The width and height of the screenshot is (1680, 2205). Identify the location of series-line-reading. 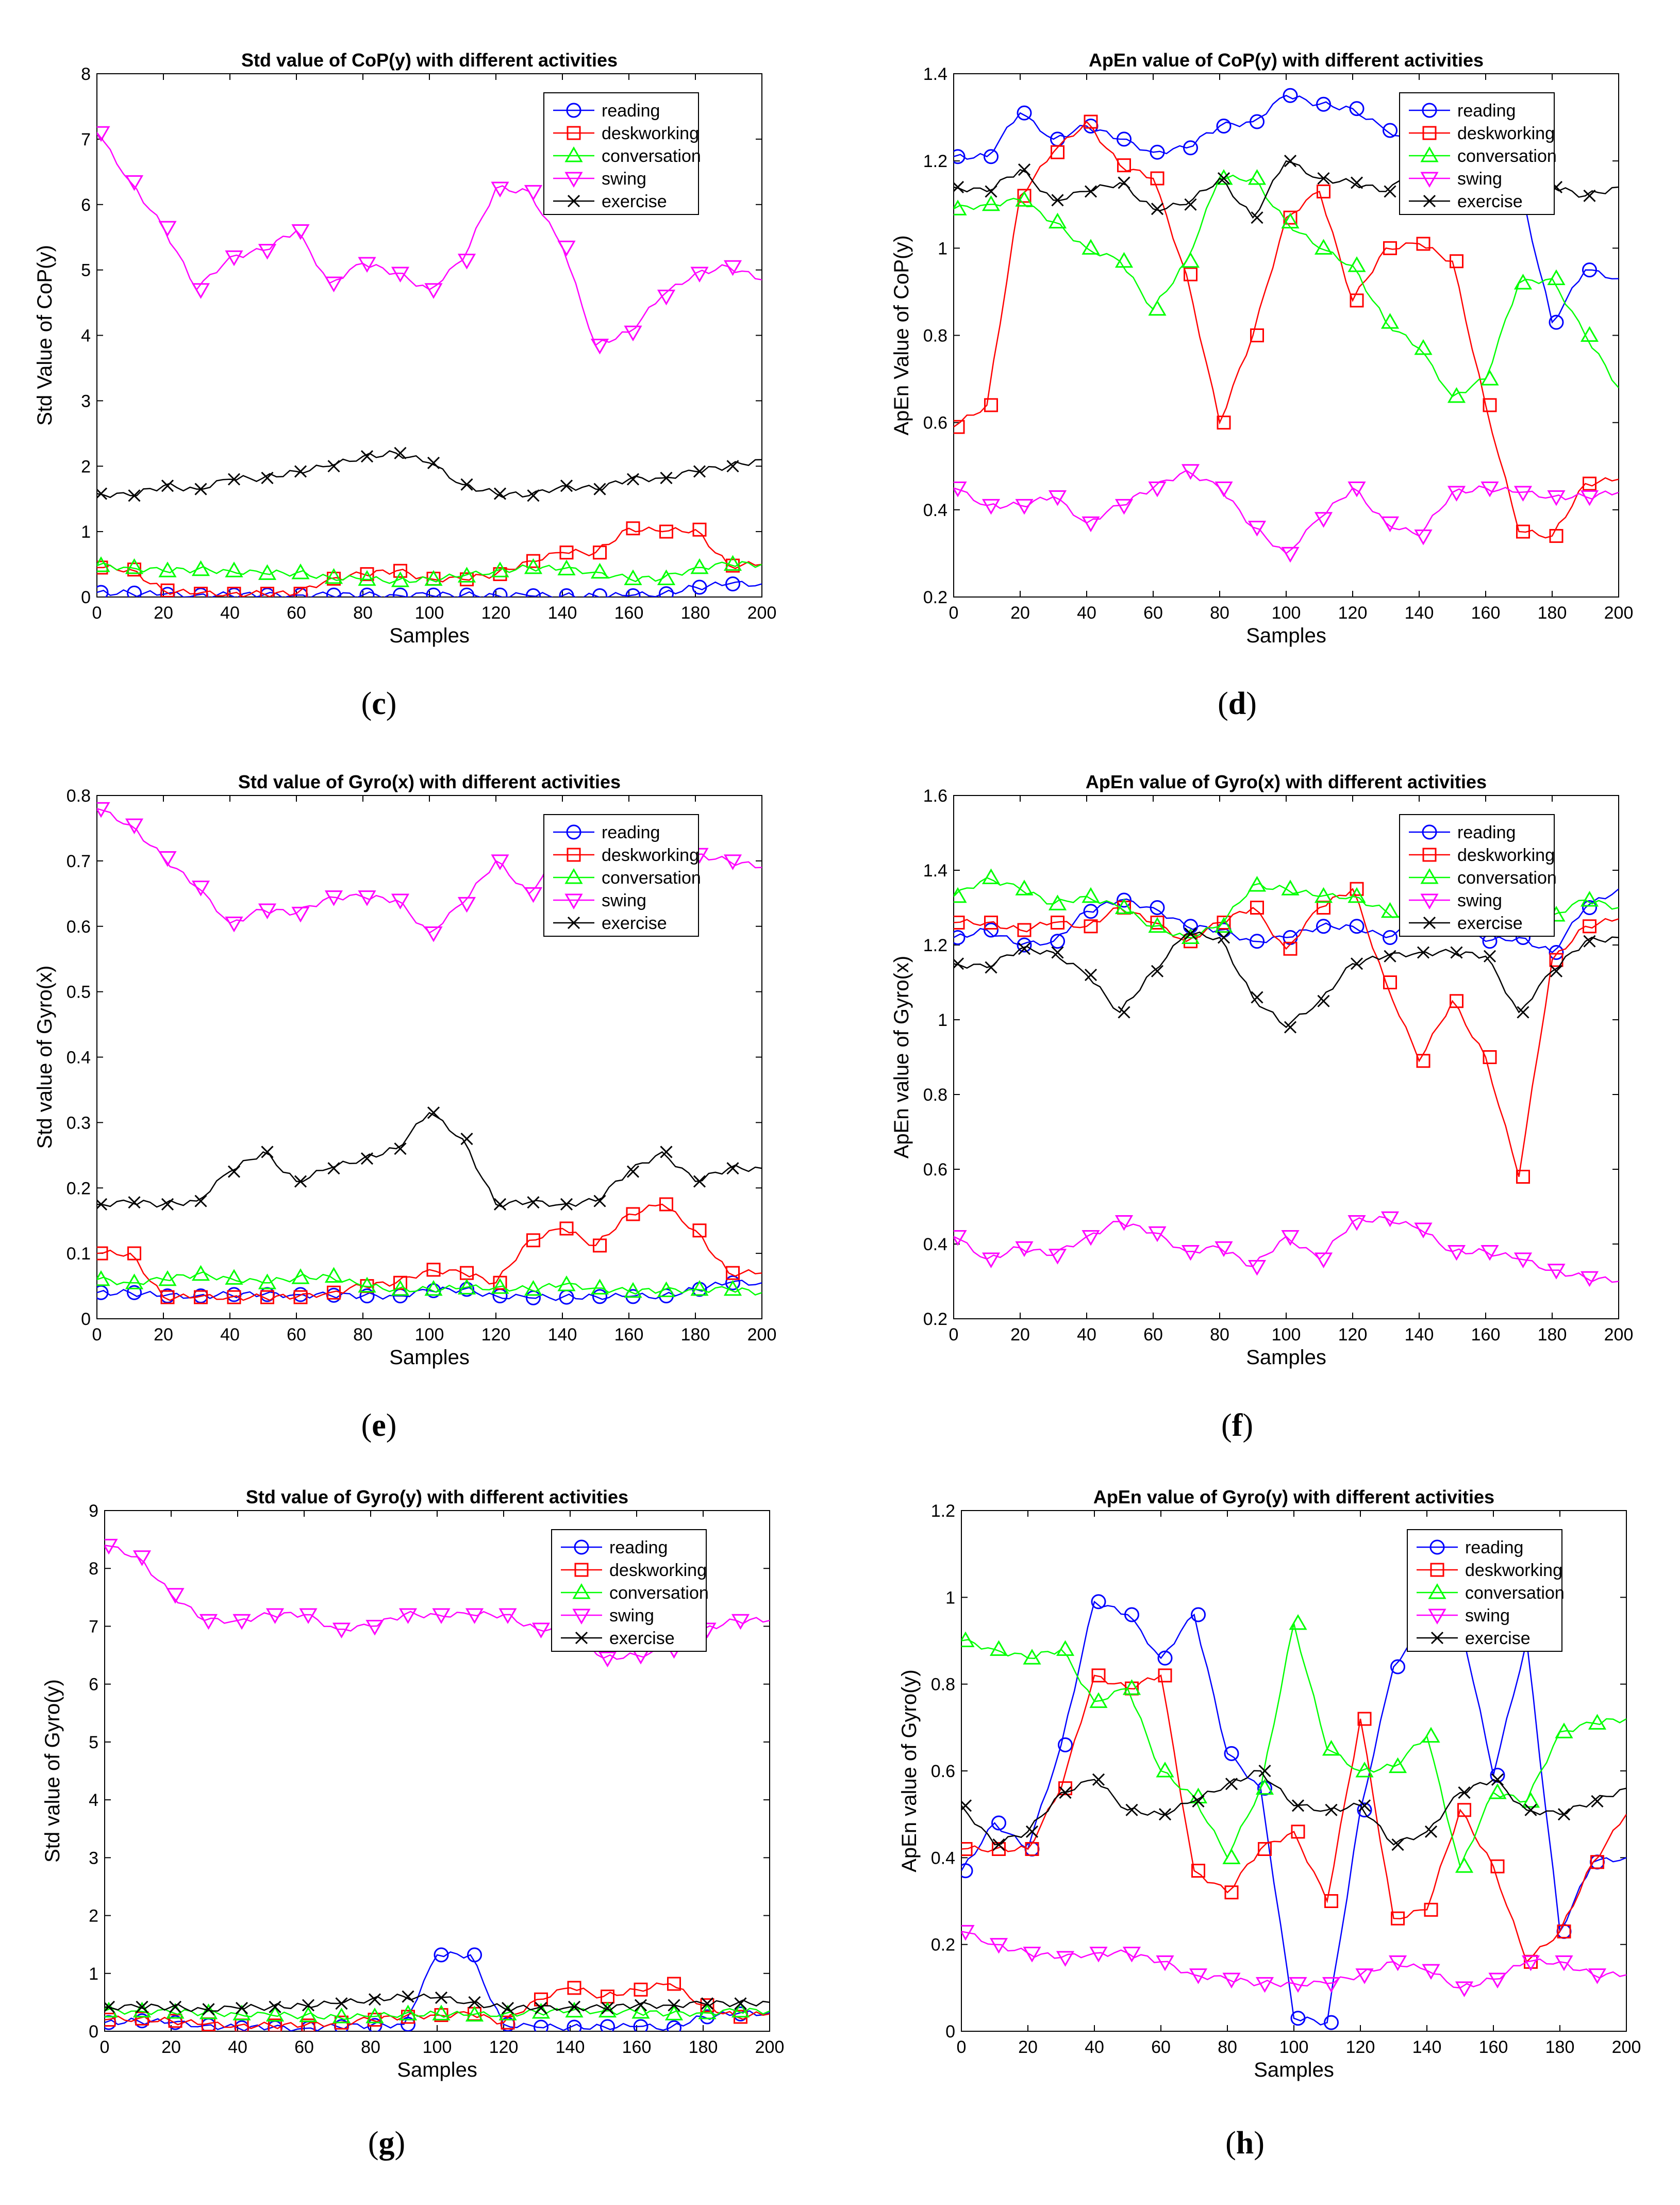
(1293, 1813).